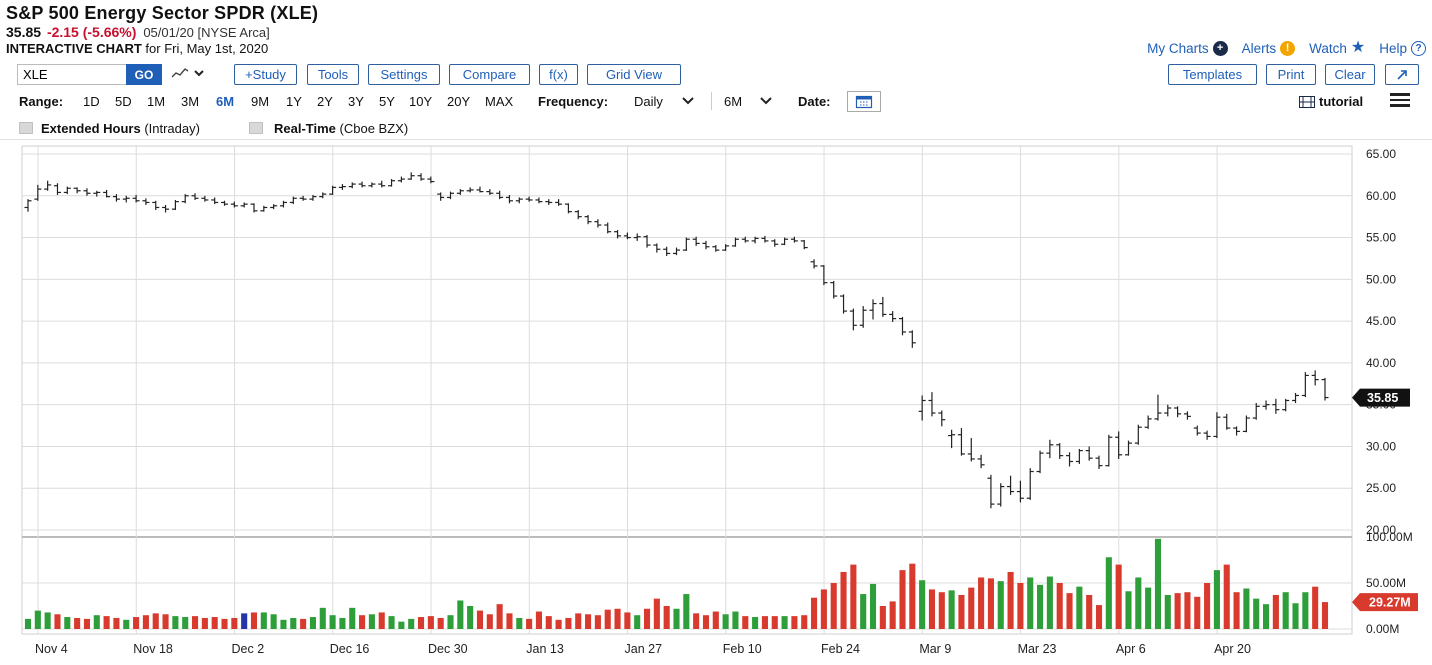 The width and height of the screenshot is (1432, 665). I want to click on last-price-marker, so click(1381, 397).